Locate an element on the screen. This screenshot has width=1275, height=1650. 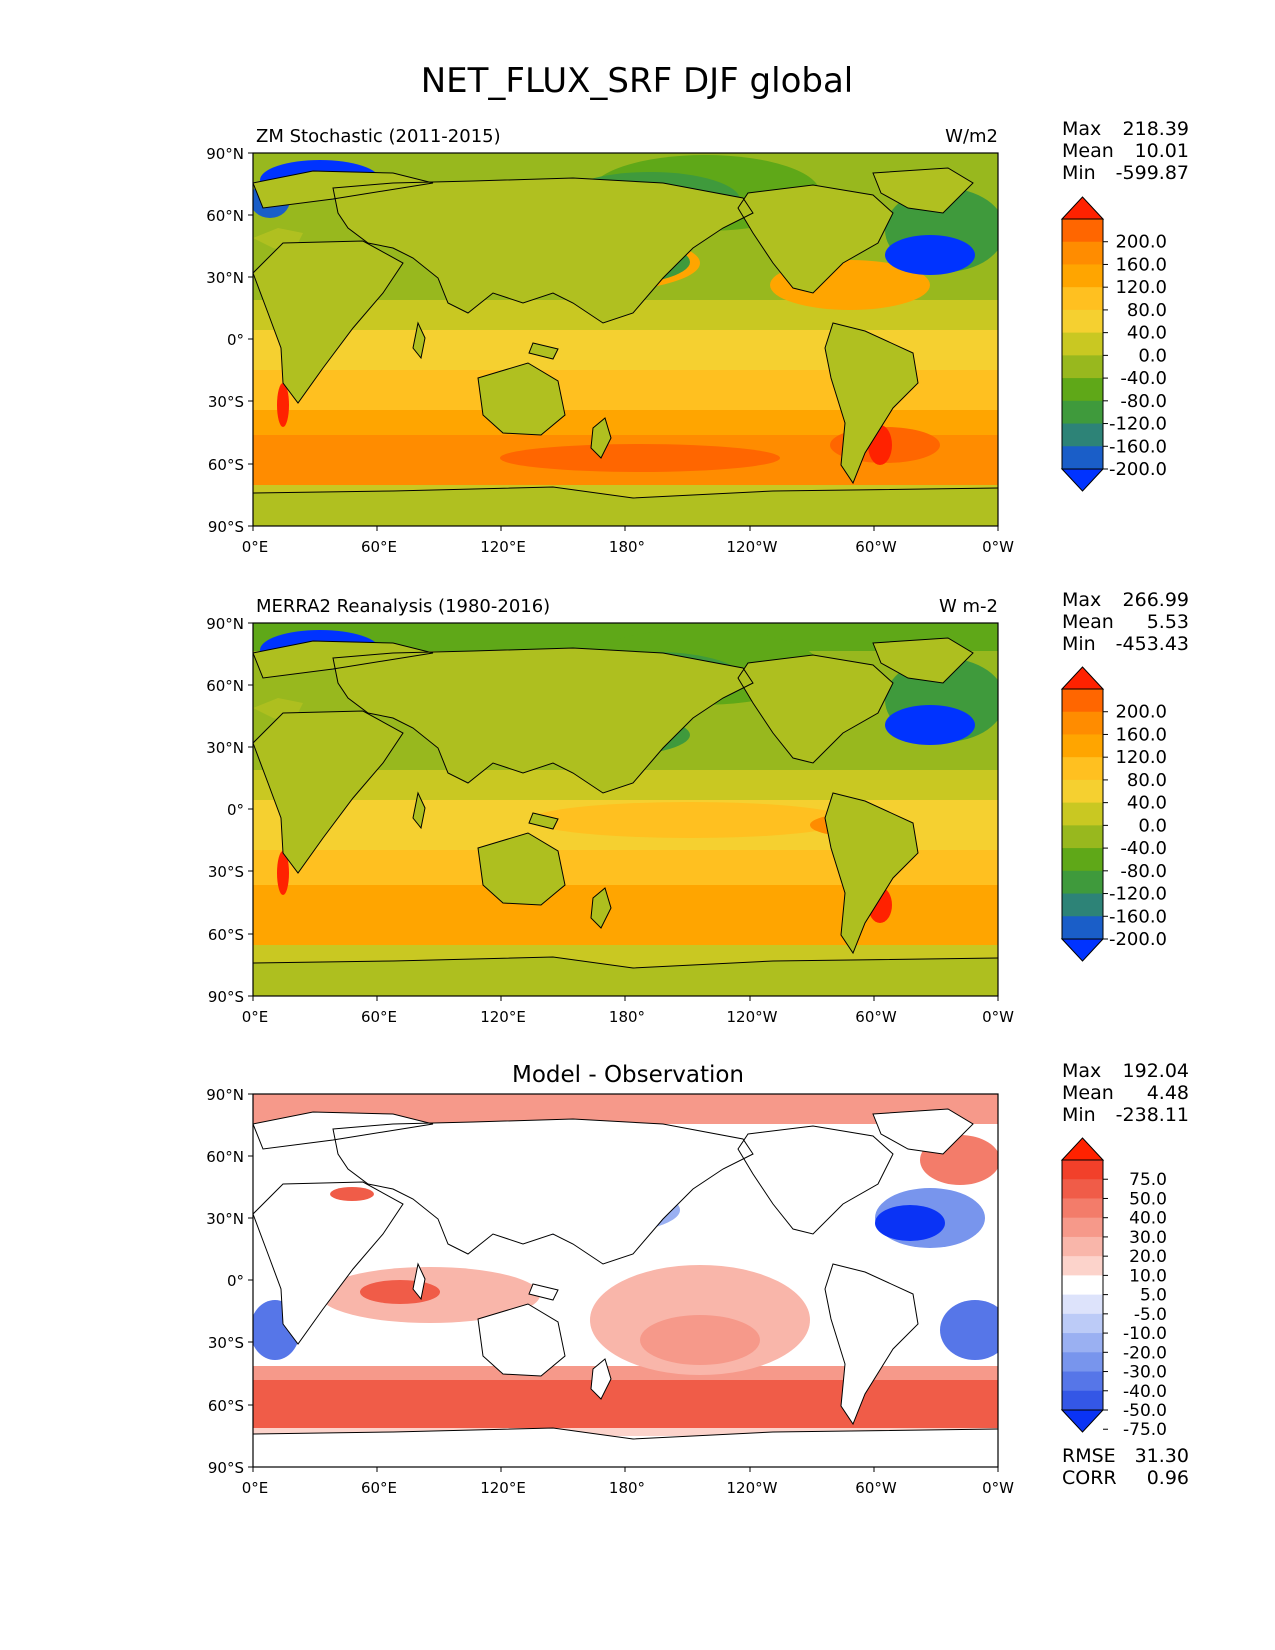
panel-left-title: ZM Stochastic (2011-2015) is located at coordinates (378, 136).